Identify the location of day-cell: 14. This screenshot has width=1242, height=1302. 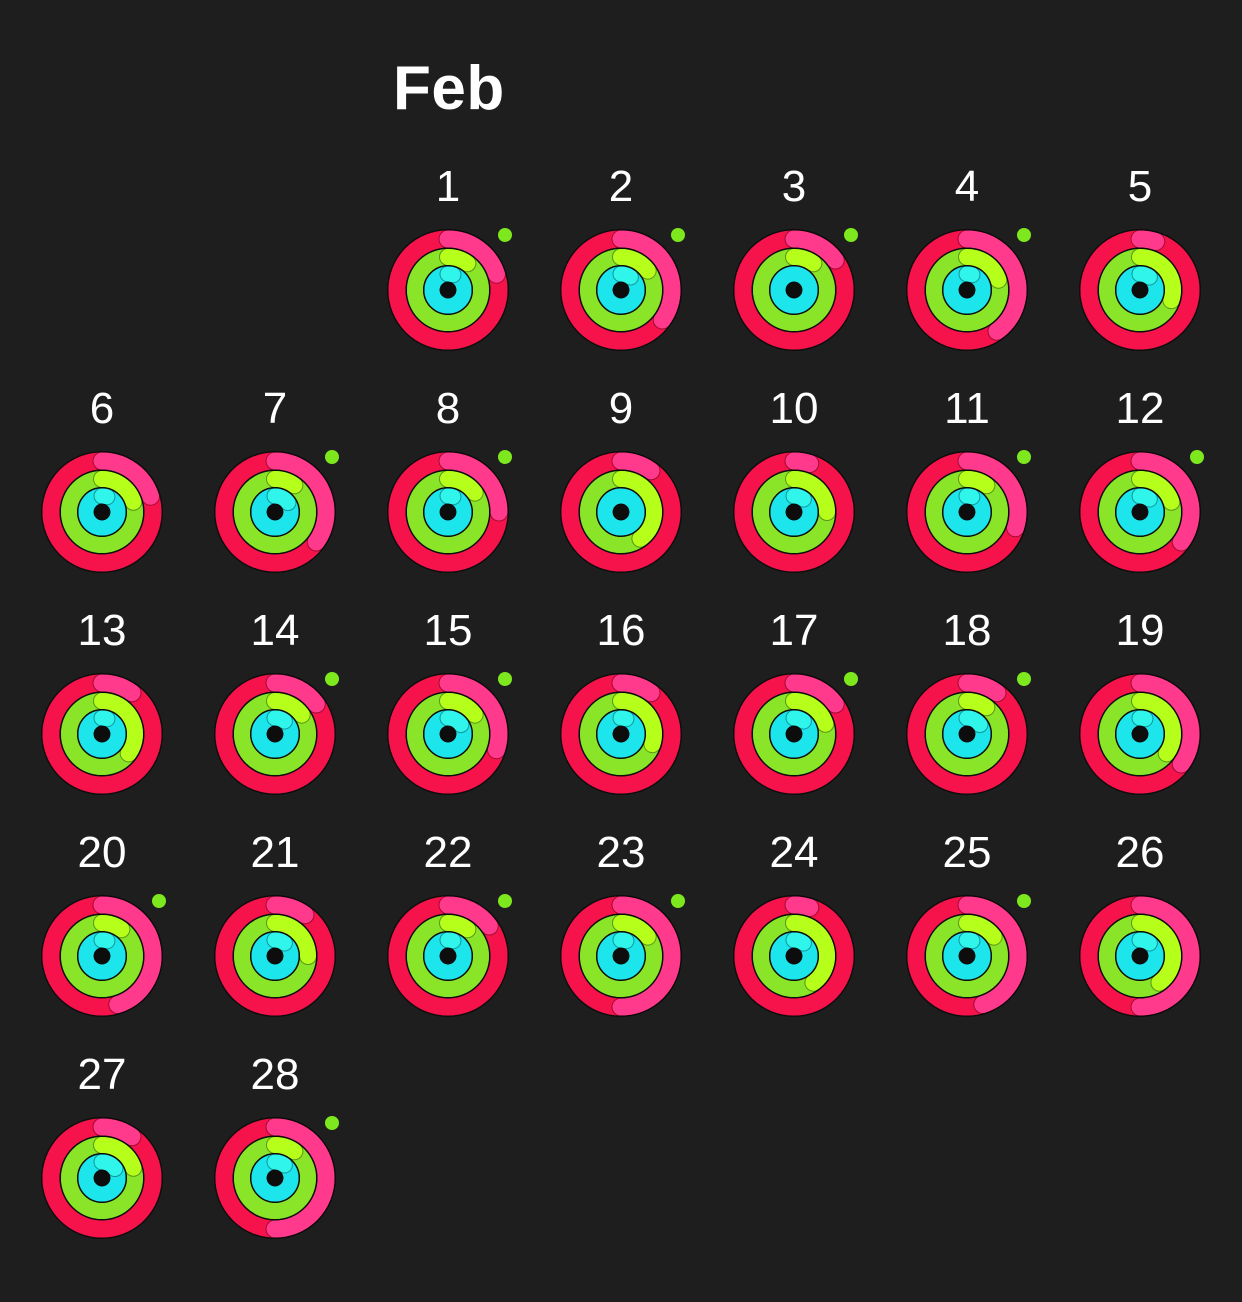
(275, 709).